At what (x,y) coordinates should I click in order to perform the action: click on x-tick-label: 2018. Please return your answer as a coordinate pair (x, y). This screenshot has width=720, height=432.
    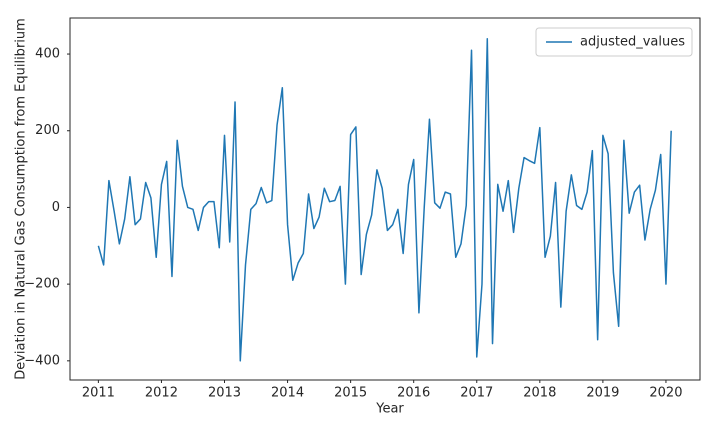
    Looking at the image, I should click on (539, 393).